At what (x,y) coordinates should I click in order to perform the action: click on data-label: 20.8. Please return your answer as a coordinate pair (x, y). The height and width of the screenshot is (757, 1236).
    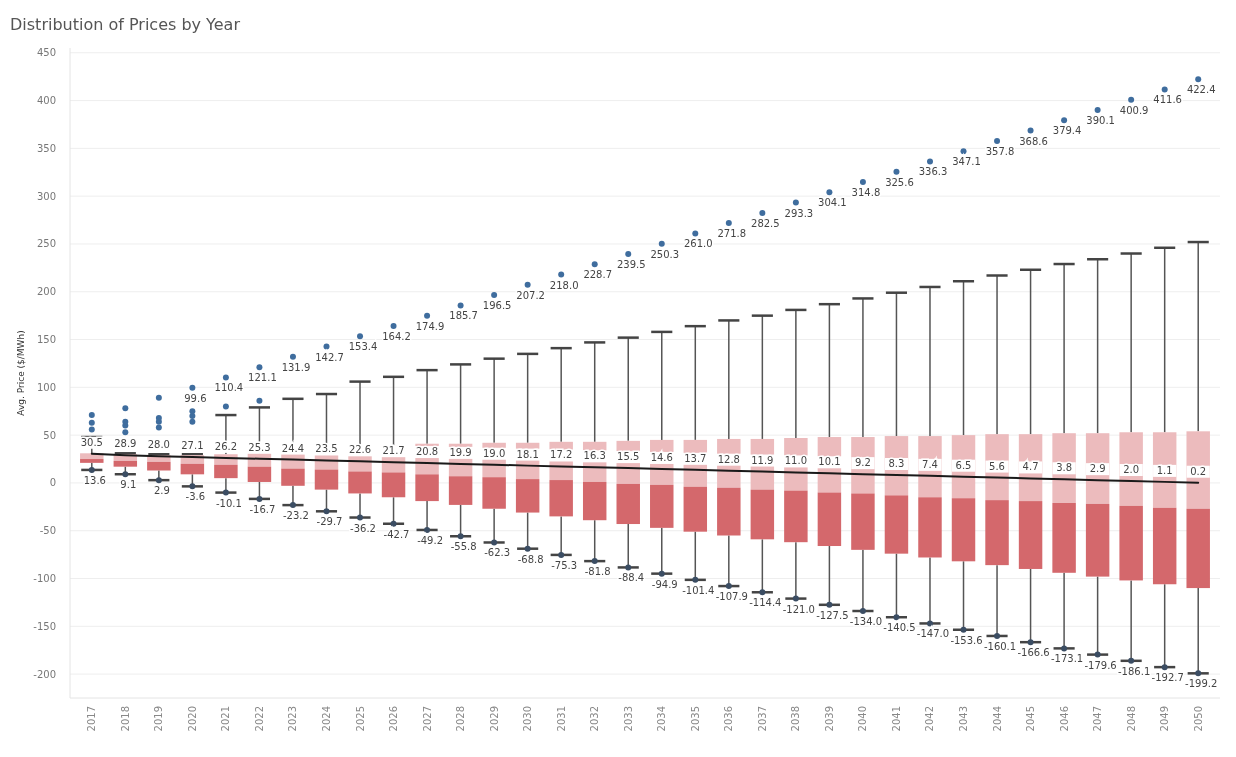
    Looking at the image, I should click on (427, 452).